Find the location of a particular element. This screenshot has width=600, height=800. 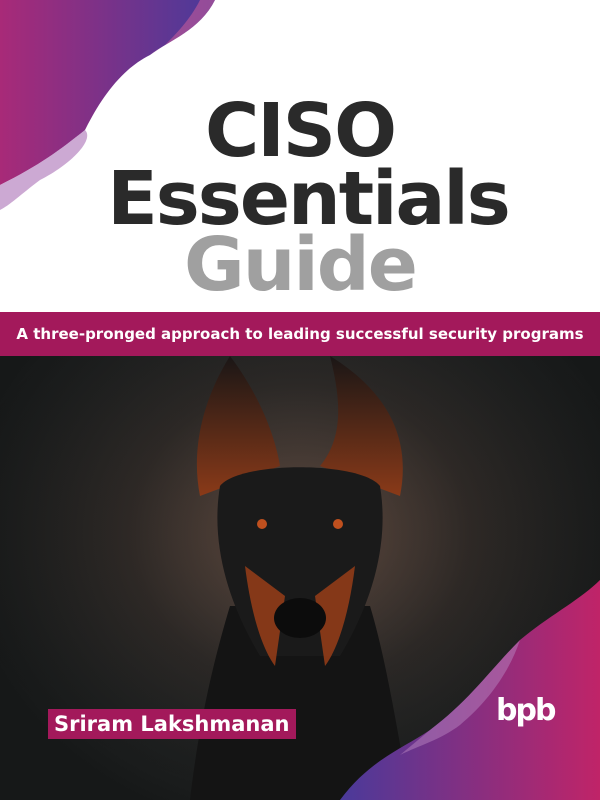

top-left-wave-decoration is located at coordinates (107, 105).